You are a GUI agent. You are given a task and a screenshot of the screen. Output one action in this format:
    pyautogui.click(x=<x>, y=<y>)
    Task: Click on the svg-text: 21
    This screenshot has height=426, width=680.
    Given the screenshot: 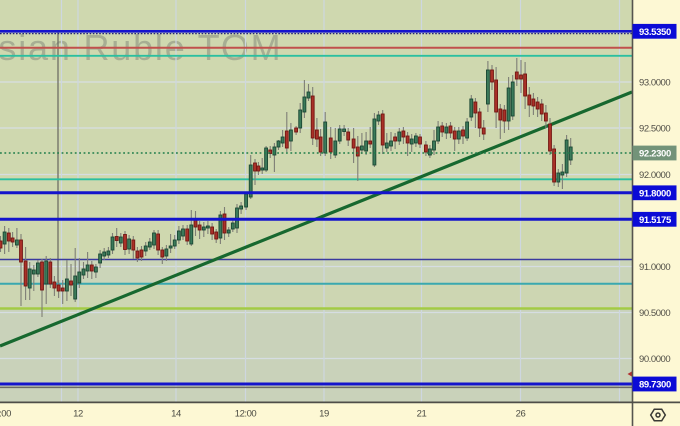 What is the action you would take?
    pyautogui.click(x=422, y=414)
    